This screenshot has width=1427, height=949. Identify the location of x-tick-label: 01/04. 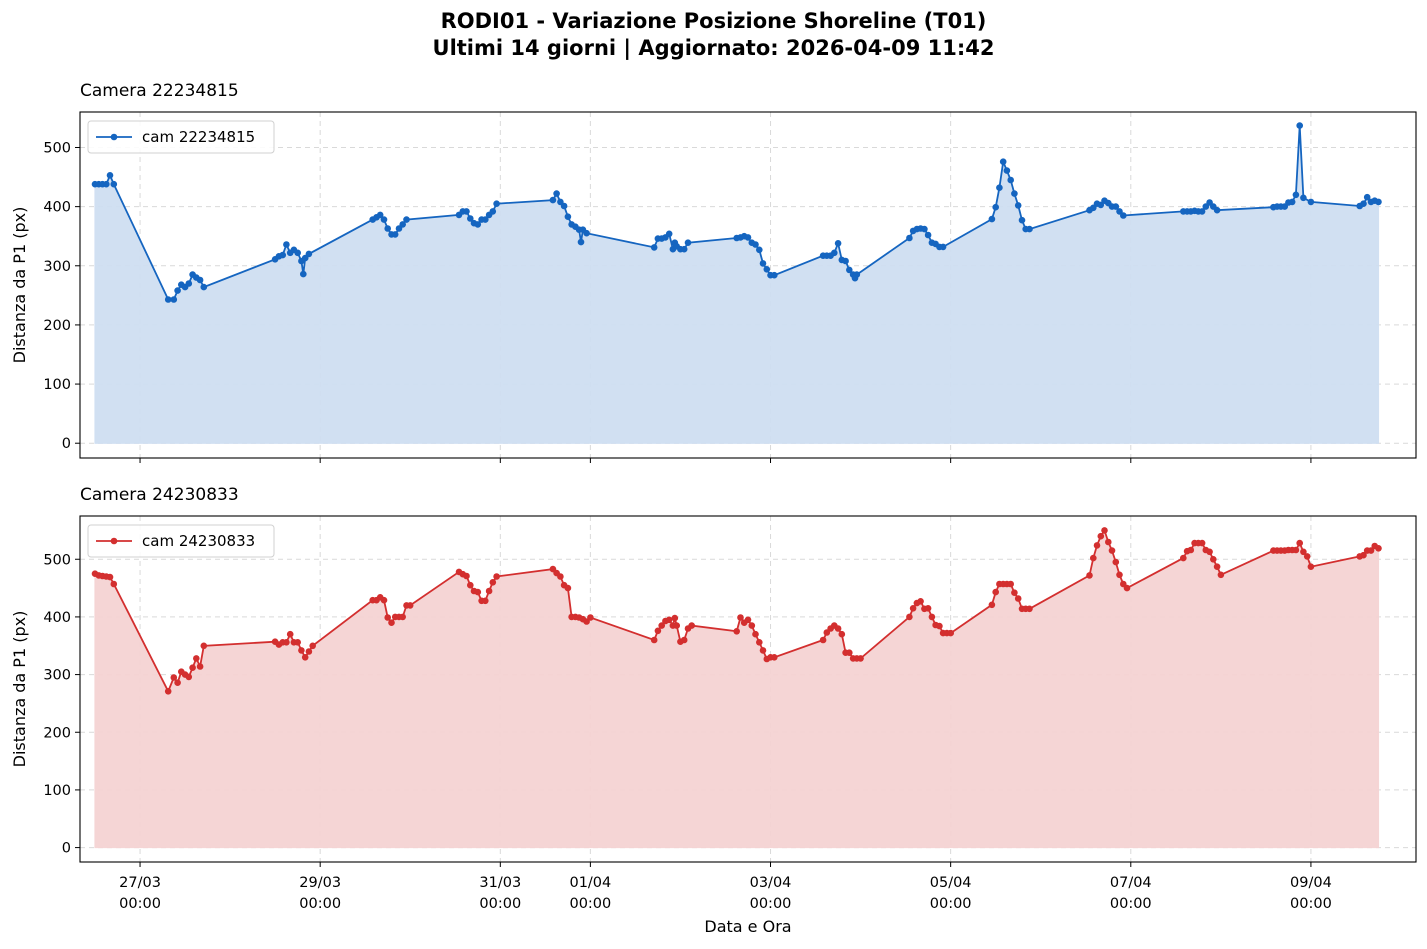
(590, 883).